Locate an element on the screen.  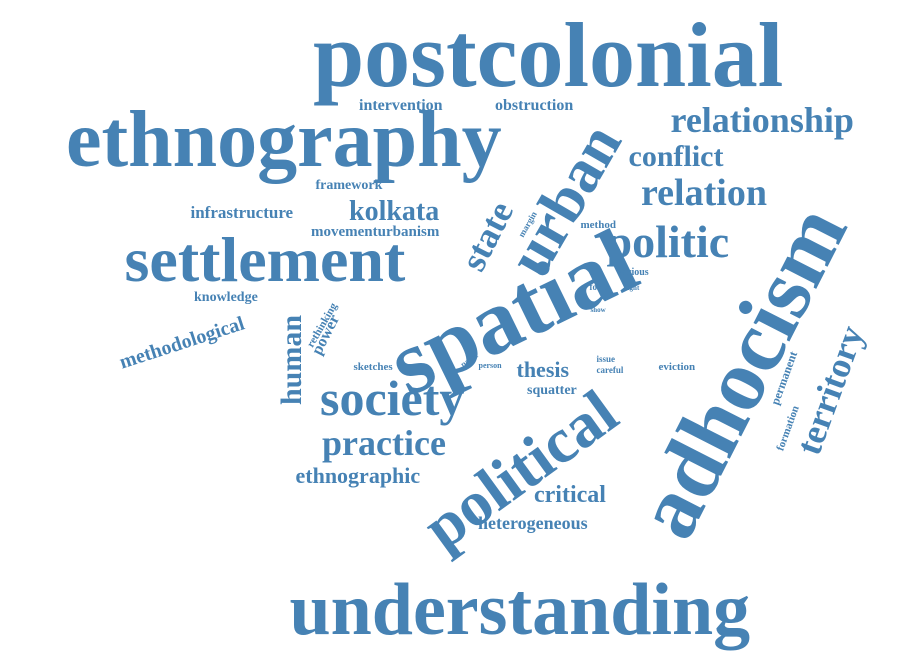
word-obstruction: obstruction is located at coordinates (534, 105).